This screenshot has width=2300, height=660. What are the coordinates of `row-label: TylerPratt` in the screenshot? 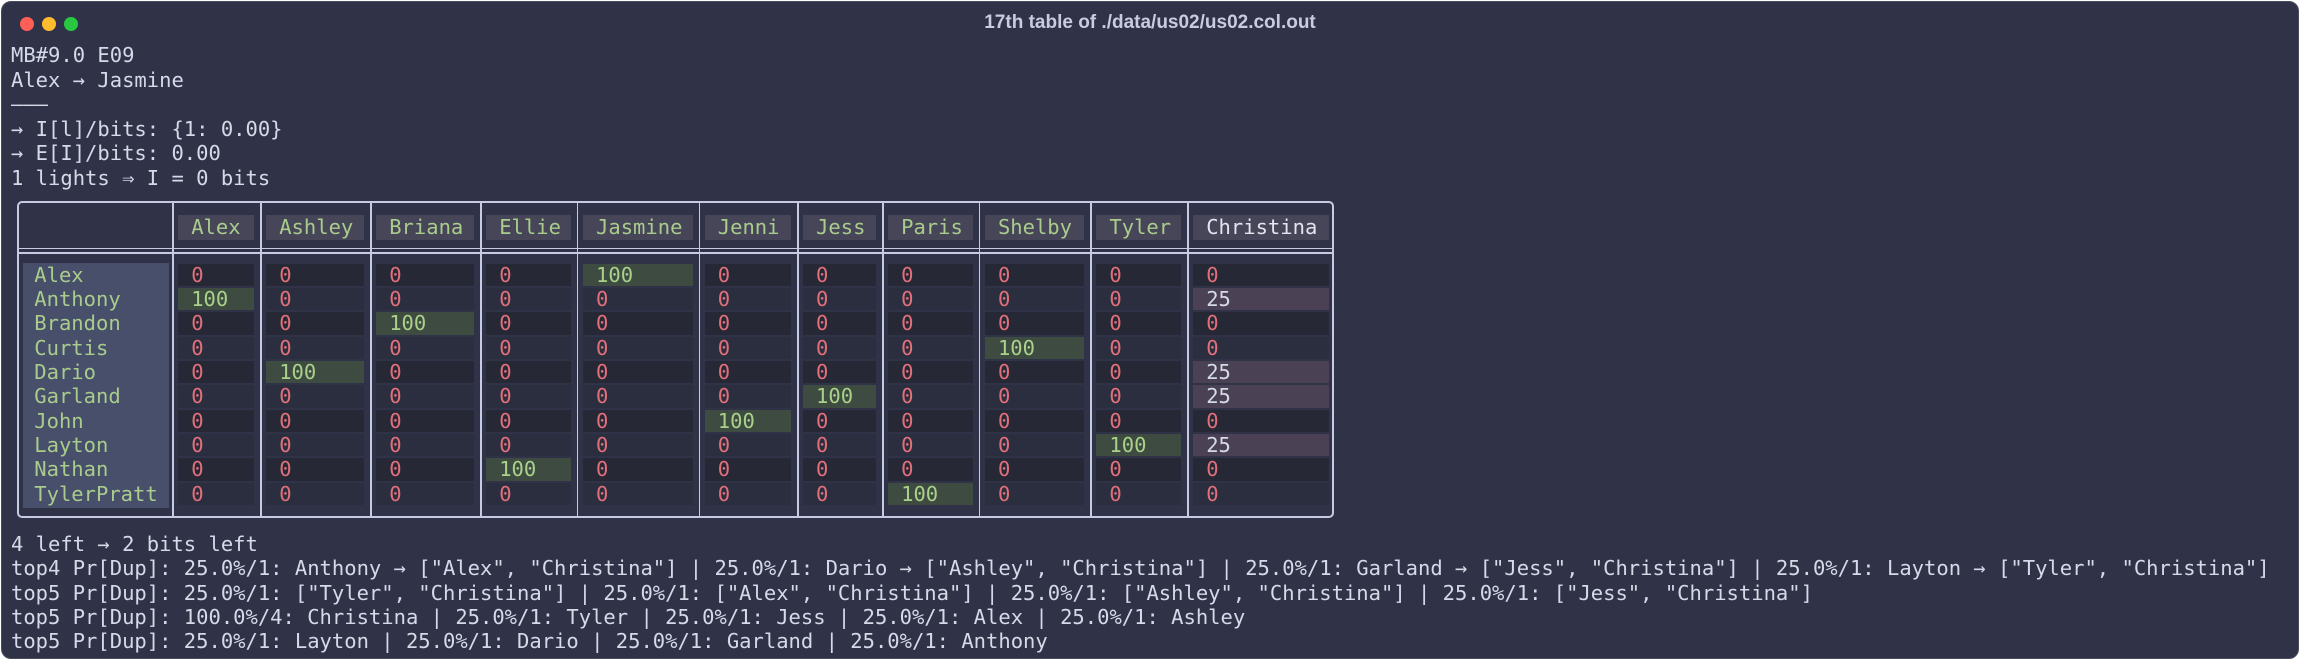 It's located at (96, 493).